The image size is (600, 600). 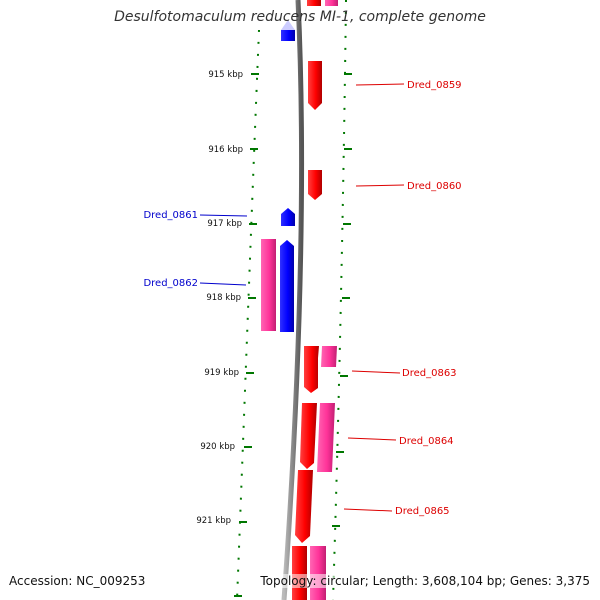 What do you see at coordinates (170, 215) in the screenshot?
I see `gene-label-dred-0861: Dred_0861` at bounding box center [170, 215].